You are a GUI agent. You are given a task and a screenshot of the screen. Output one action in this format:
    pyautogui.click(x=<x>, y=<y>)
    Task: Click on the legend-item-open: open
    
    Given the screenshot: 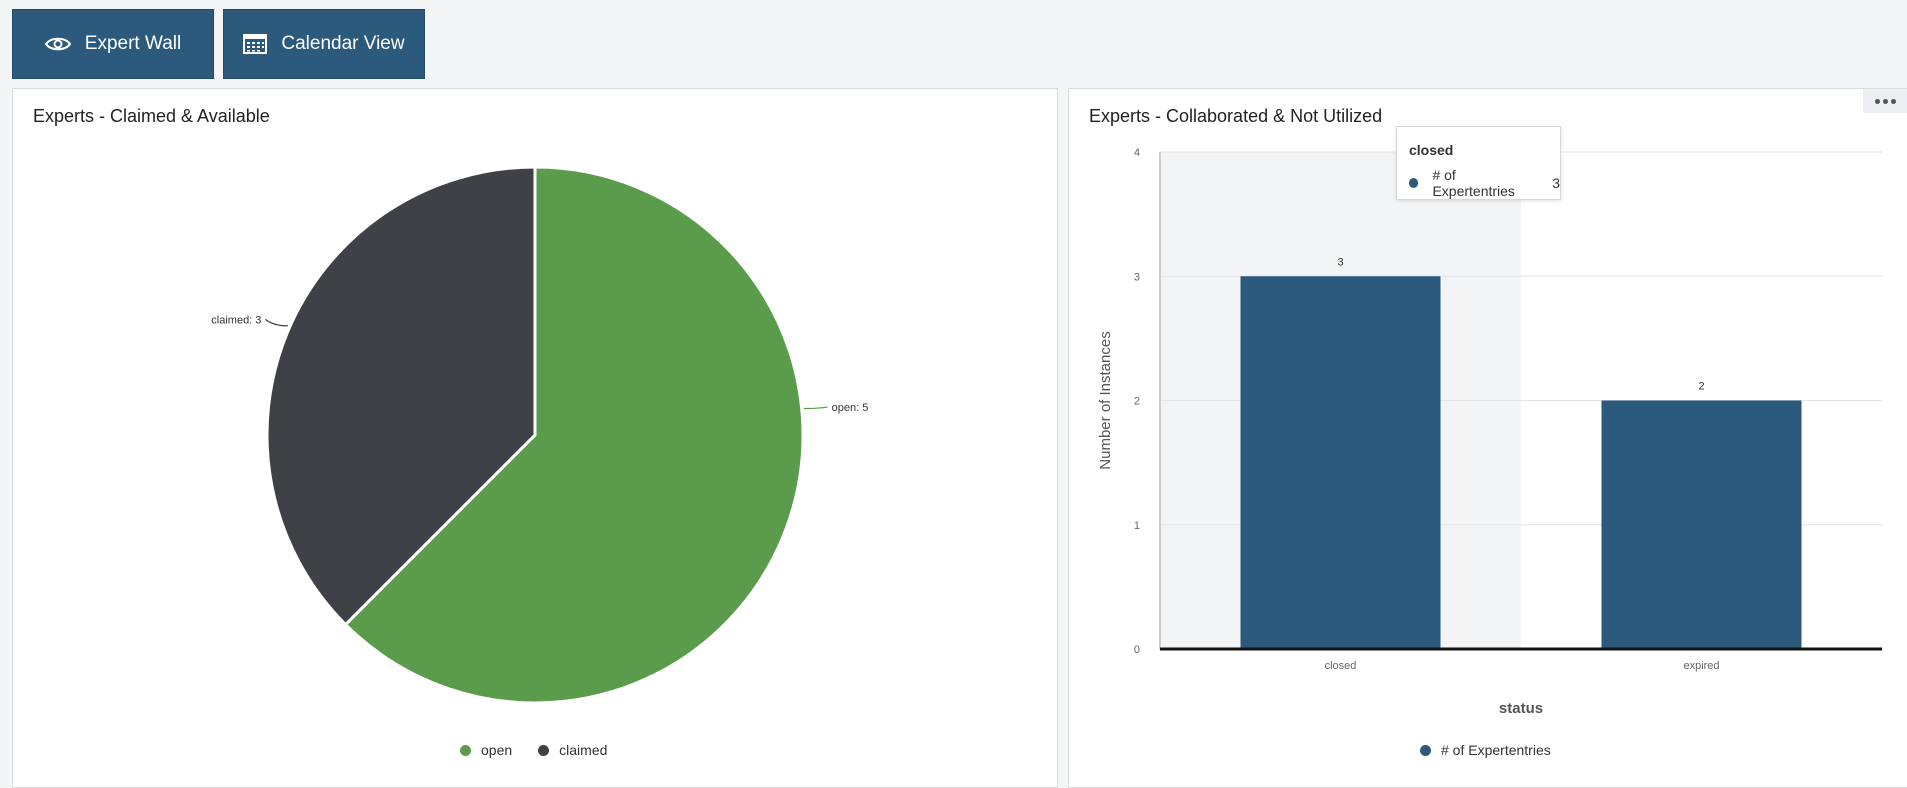 What is the action you would take?
    pyautogui.click(x=486, y=750)
    